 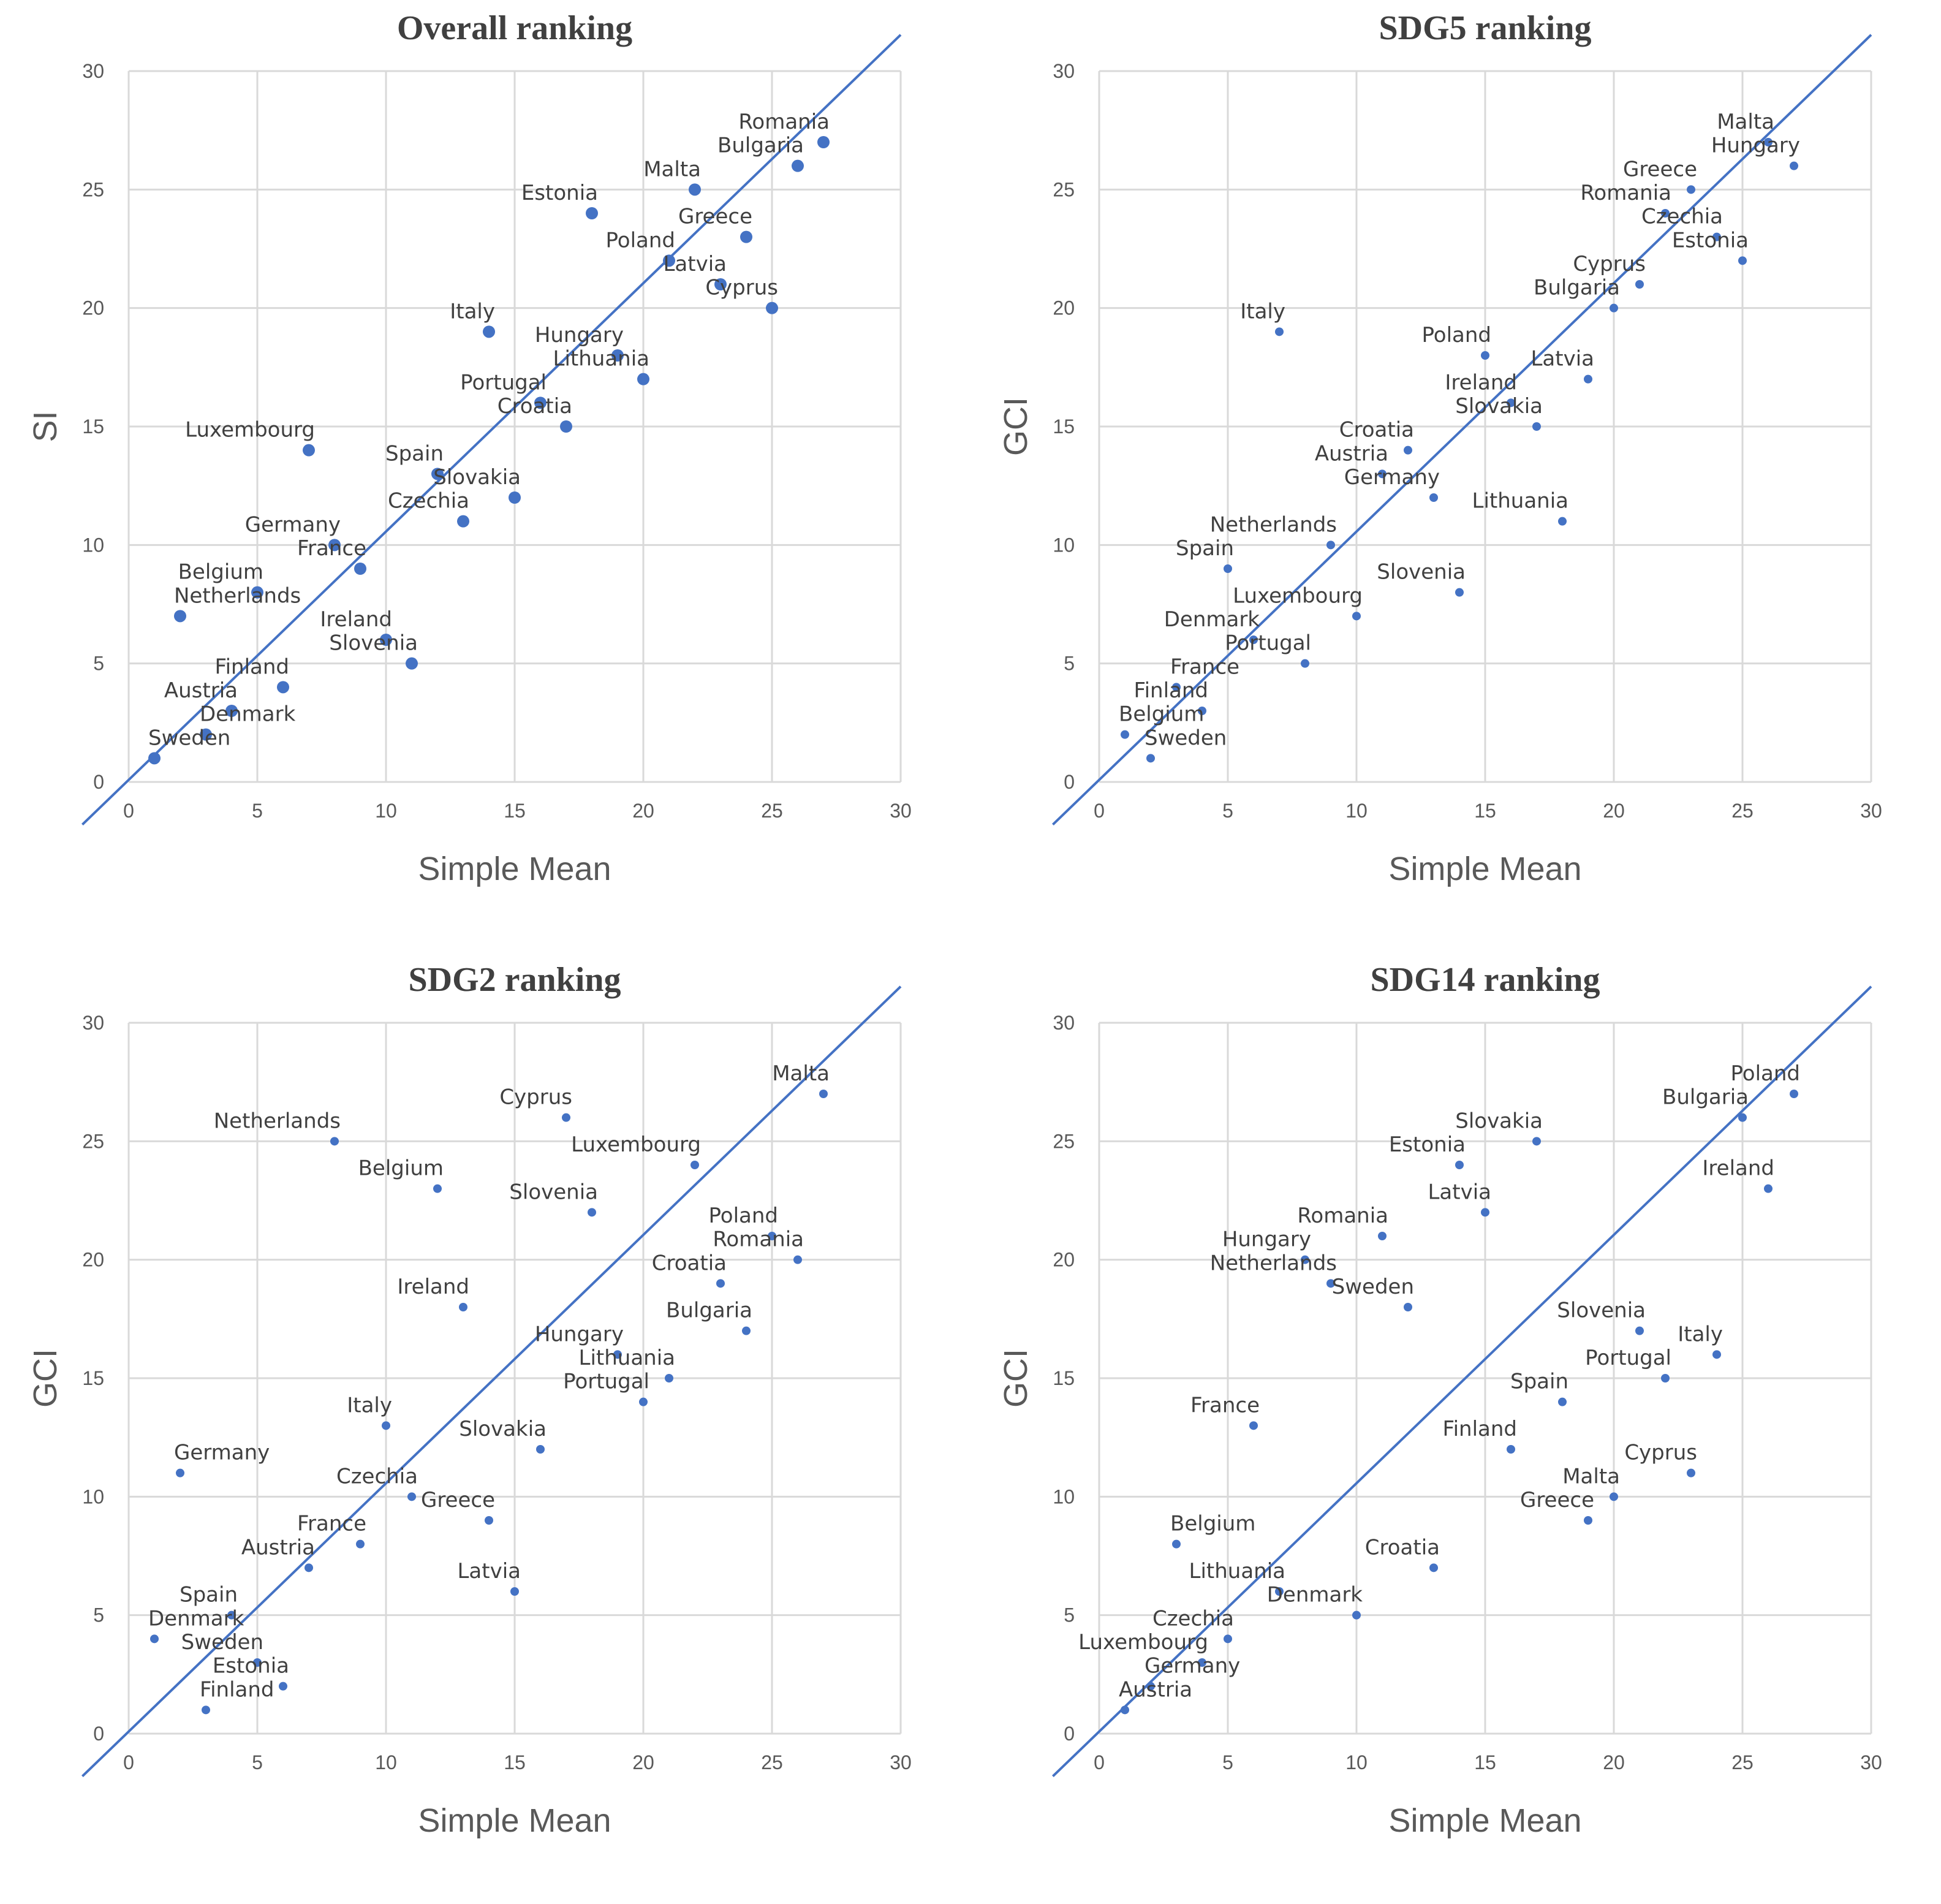 What do you see at coordinates (1064, 71) in the screenshot?
I see `y-tick-label: 30` at bounding box center [1064, 71].